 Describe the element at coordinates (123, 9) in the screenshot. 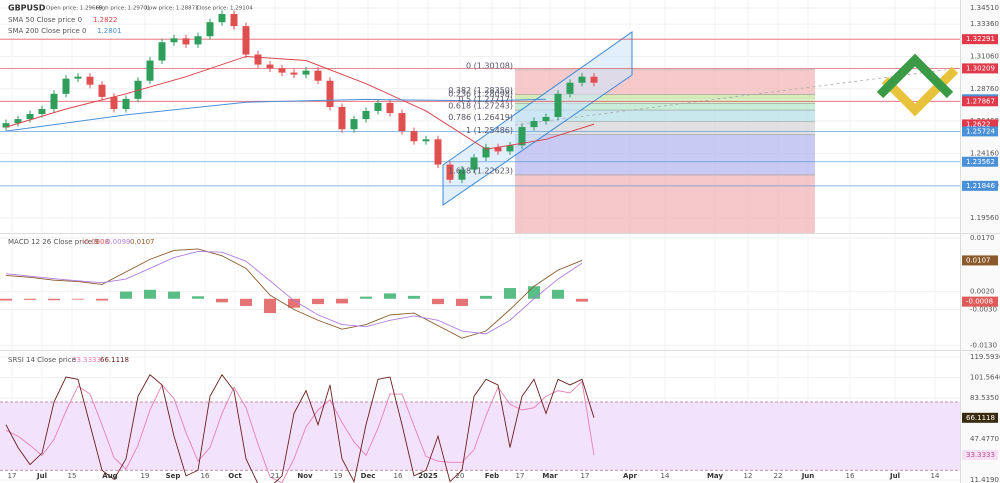

I see `ohlc-info: High price: 1.29701` at that location.